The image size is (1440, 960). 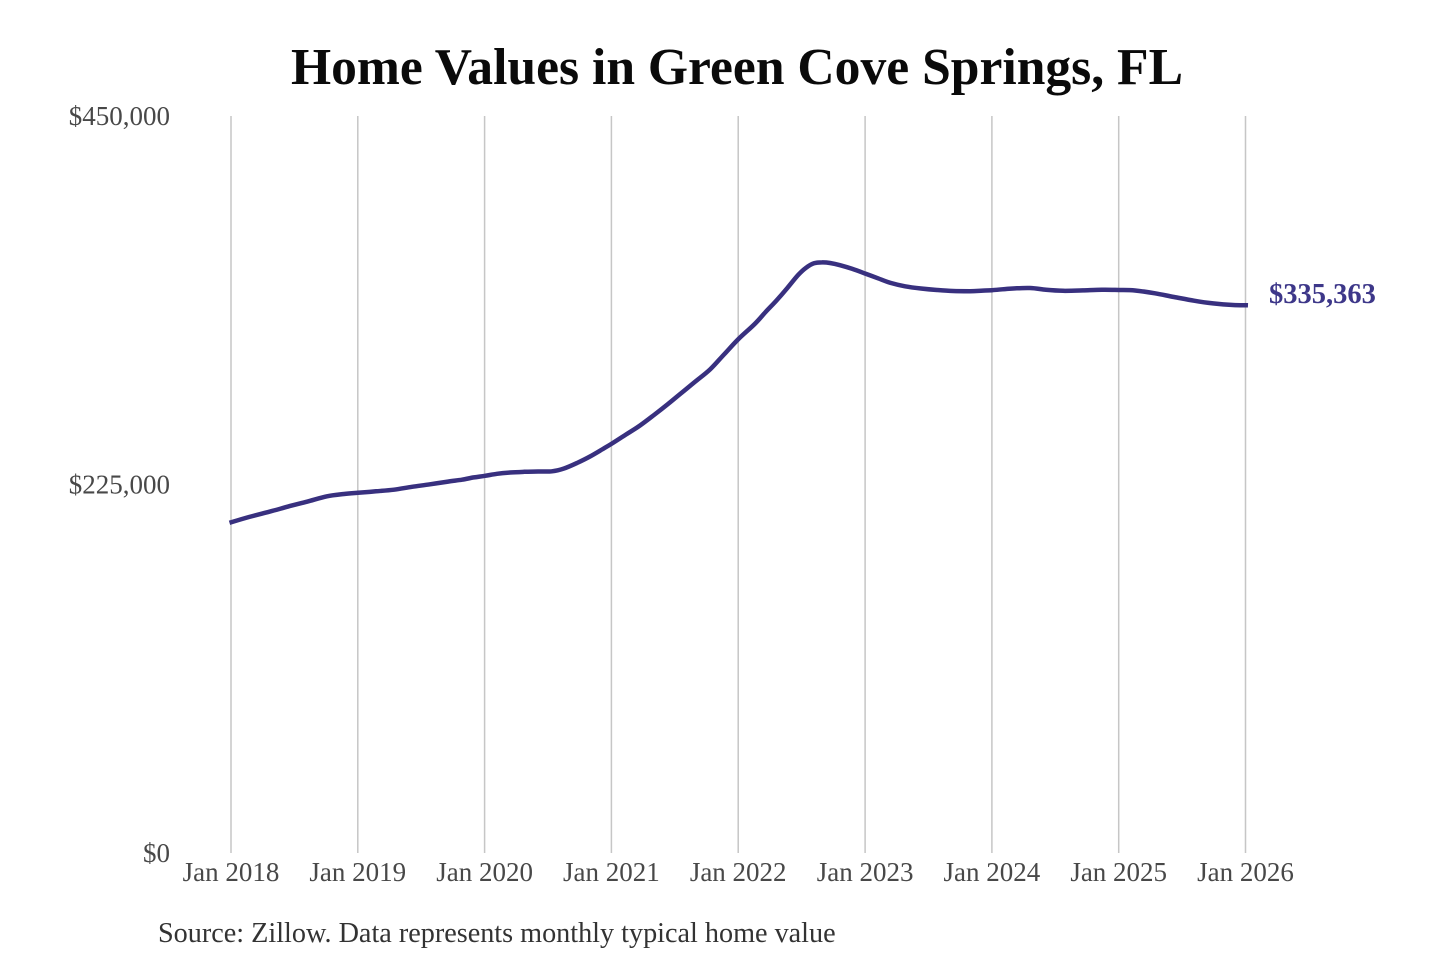 What do you see at coordinates (484, 872) in the screenshot?
I see `svg-text: Jan 2020` at bounding box center [484, 872].